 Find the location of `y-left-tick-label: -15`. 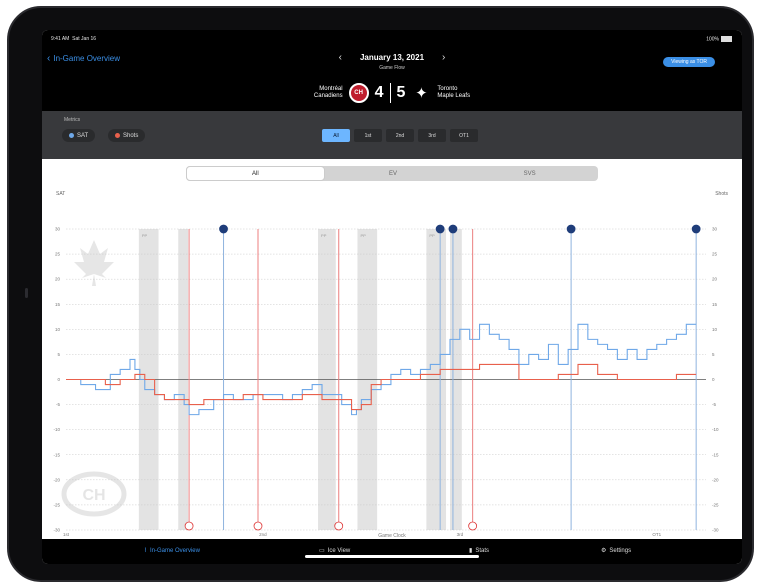

y-left-tick-label: -15 is located at coordinates (56, 454).